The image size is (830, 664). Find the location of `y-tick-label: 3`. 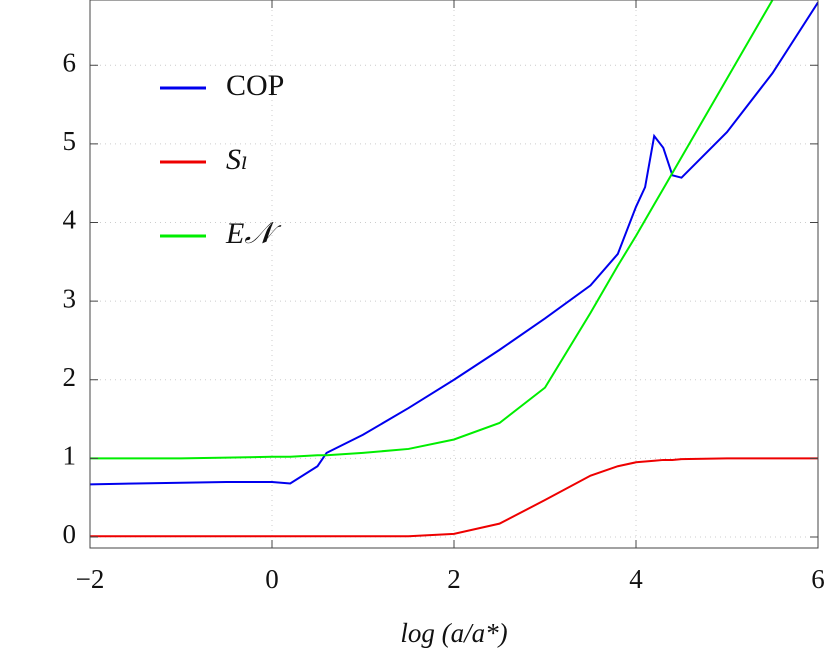

y-tick-label: 3 is located at coordinates (70, 298).